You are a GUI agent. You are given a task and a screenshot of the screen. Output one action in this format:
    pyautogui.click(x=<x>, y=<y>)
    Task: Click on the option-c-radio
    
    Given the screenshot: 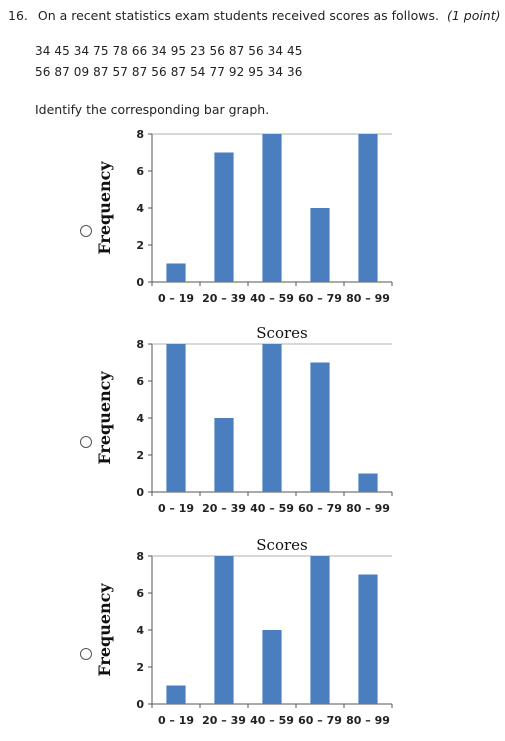 What is the action you would take?
    pyautogui.click(x=86, y=654)
    